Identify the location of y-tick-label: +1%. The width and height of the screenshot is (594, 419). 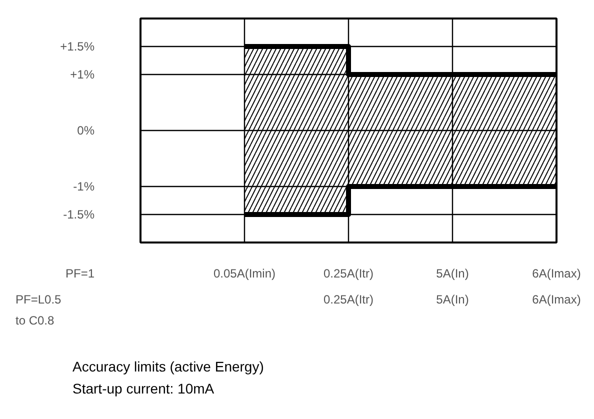
(82, 75).